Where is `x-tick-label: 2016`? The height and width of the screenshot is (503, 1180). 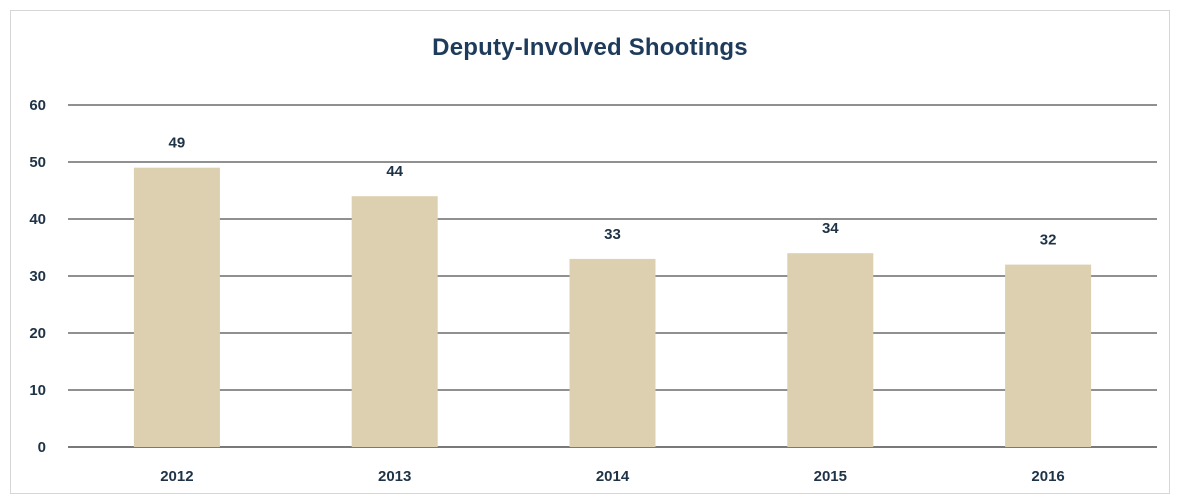
x-tick-label: 2016 is located at coordinates (1047, 476).